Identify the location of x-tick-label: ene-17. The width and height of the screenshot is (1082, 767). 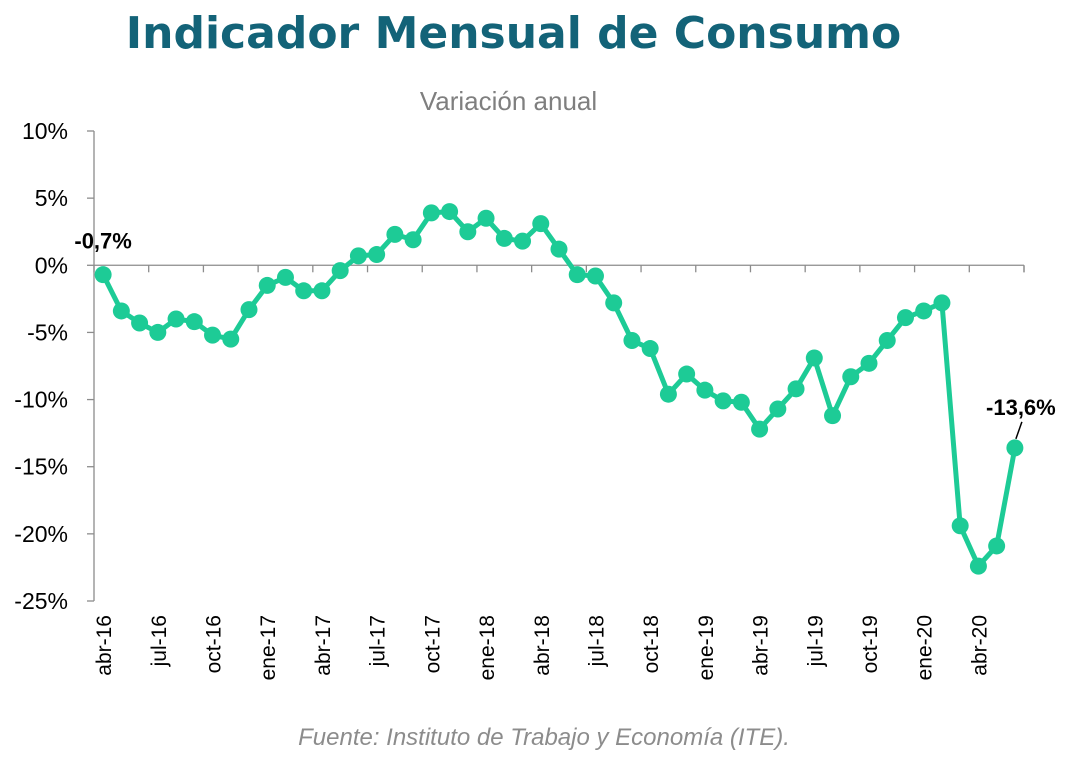
(268, 647).